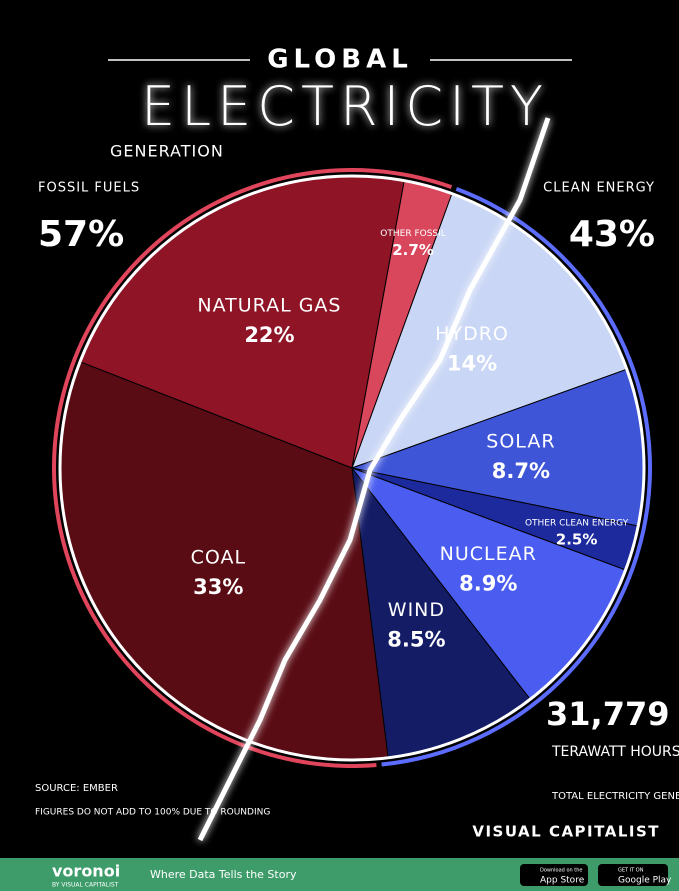 This screenshot has height=891, width=679. I want to click on google-play-small: GET IT ON, so click(631, 871).